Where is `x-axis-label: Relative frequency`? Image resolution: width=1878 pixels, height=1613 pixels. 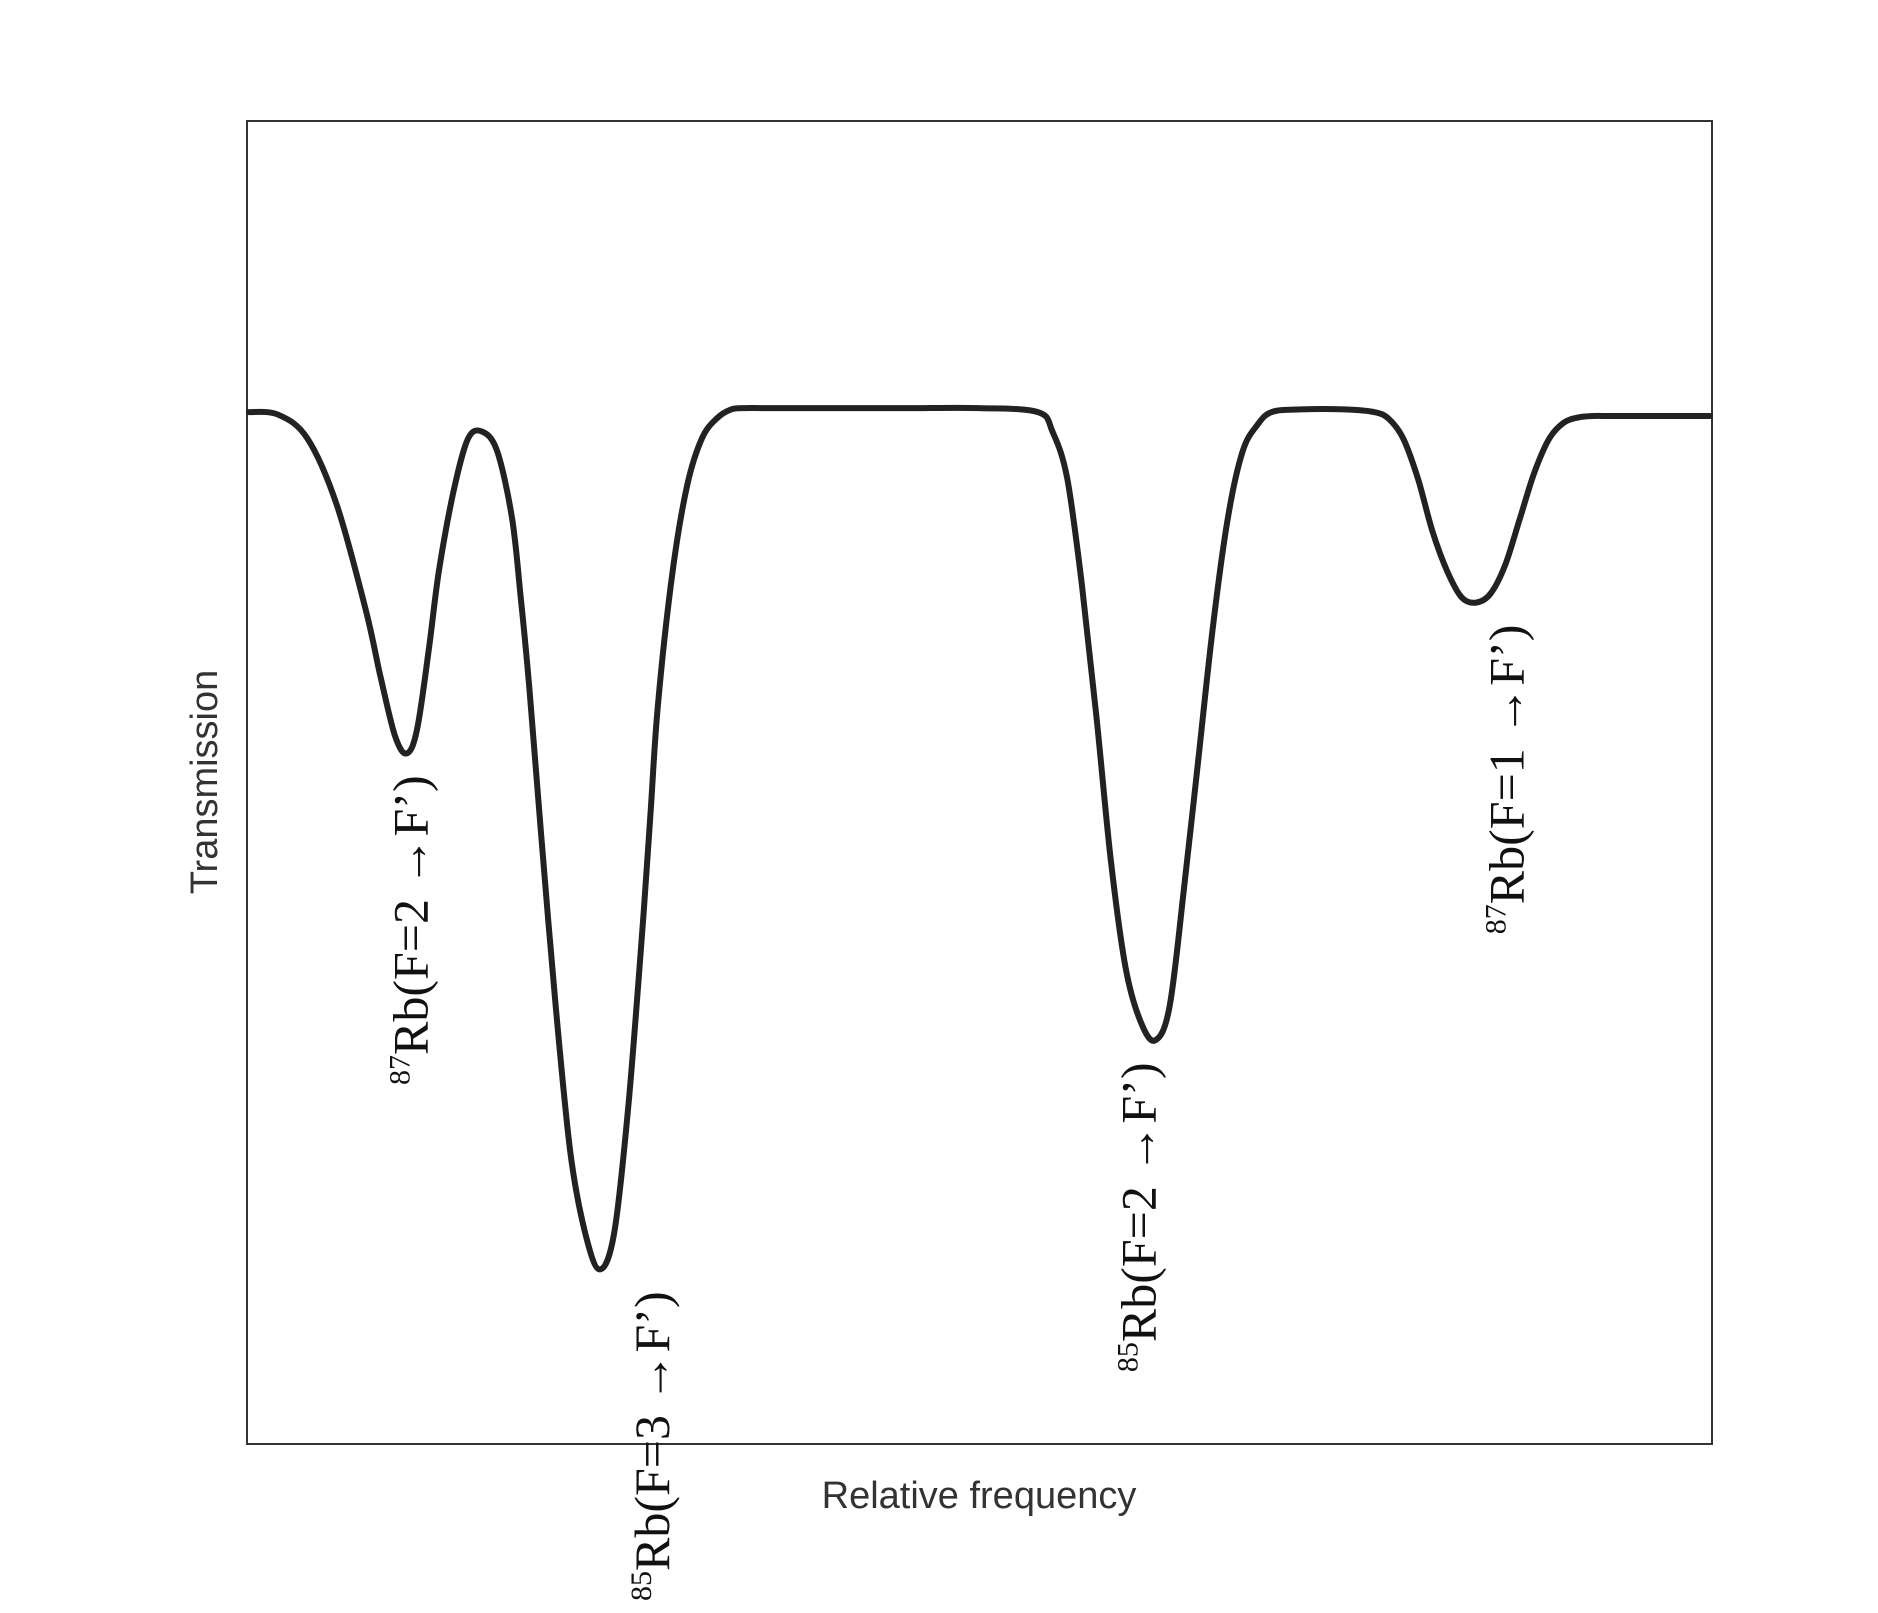 x-axis-label: Relative frequency is located at coordinates (979, 1496).